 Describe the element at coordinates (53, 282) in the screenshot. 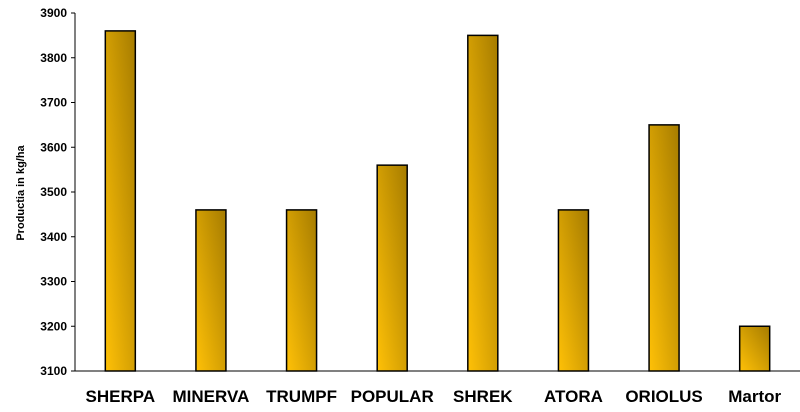

I see `y-tick-label: 3300` at that location.